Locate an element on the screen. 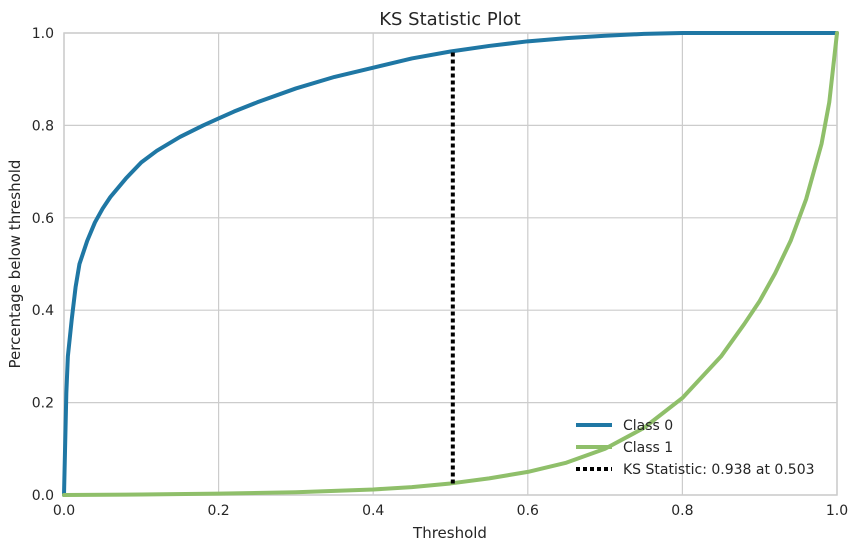 The width and height of the screenshot is (860, 550). y-tick-label: 1.0 is located at coordinates (43, 34).